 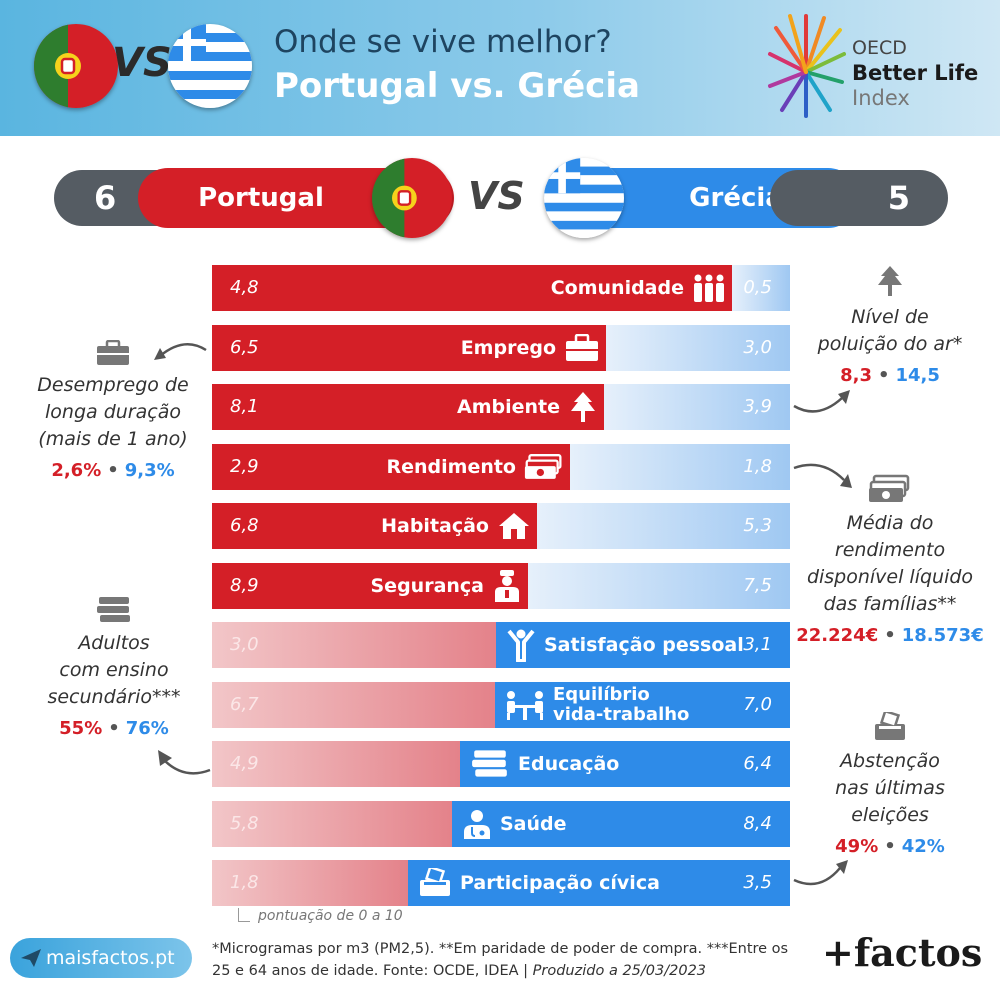 What do you see at coordinates (859, 198) in the screenshot?
I see `greece-score: 5` at bounding box center [859, 198].